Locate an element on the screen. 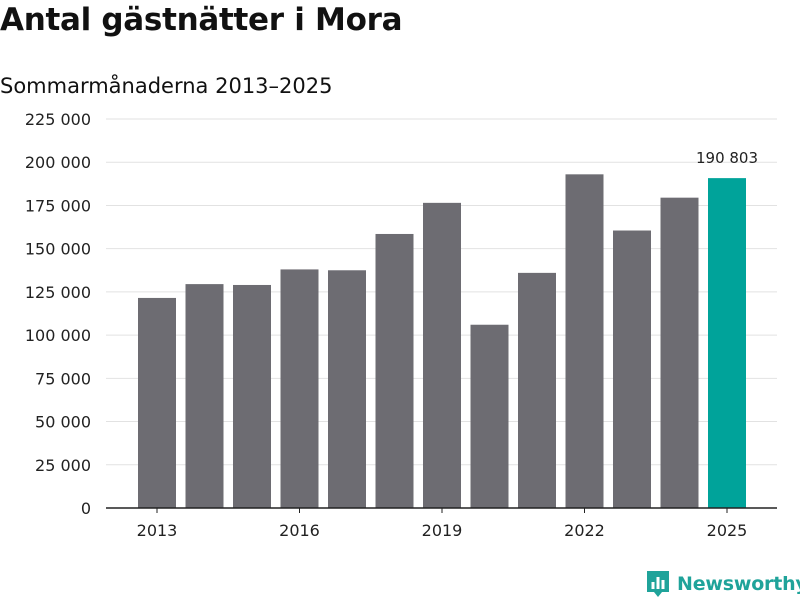 The image size is (800, 600). y-tick-label: 50 000 is located at coordinates (63, 422).